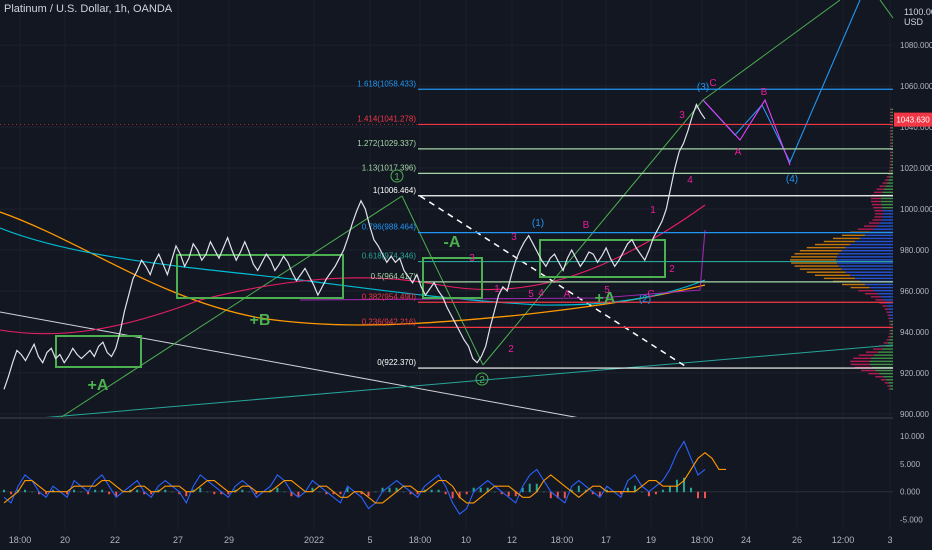 This screenshot has width=932, height=550. I want to click on last-price-text: 1043.630, so click(913, 120).